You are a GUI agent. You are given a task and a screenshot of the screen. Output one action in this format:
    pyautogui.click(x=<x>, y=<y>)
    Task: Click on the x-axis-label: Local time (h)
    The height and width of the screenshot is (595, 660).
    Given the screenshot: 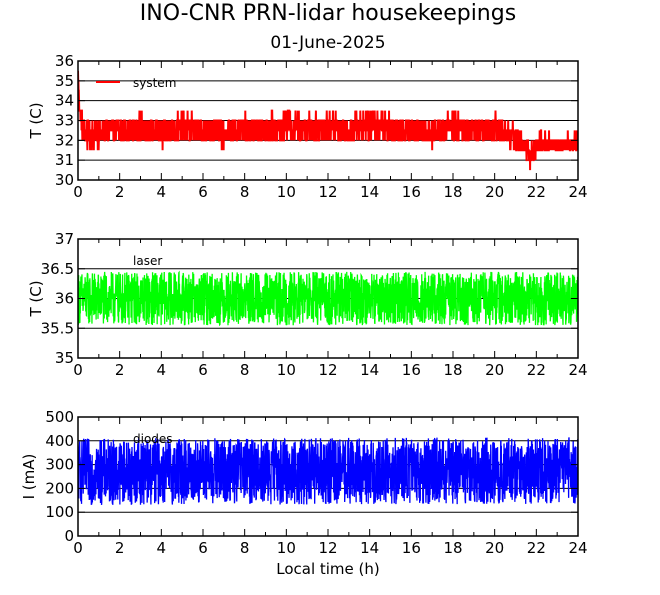 What is the action you would take?
    pyautogui.click(x=328, y=569)
    